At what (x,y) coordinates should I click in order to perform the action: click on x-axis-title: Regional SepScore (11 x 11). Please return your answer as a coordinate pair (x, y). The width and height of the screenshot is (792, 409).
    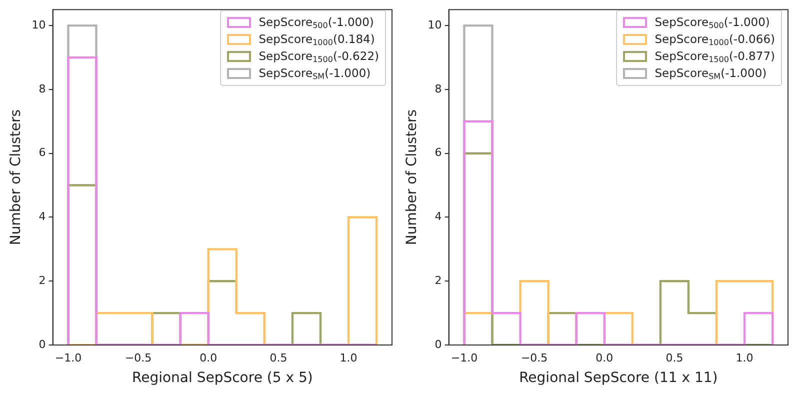
    Looking at the image, I should click on (618, 378).